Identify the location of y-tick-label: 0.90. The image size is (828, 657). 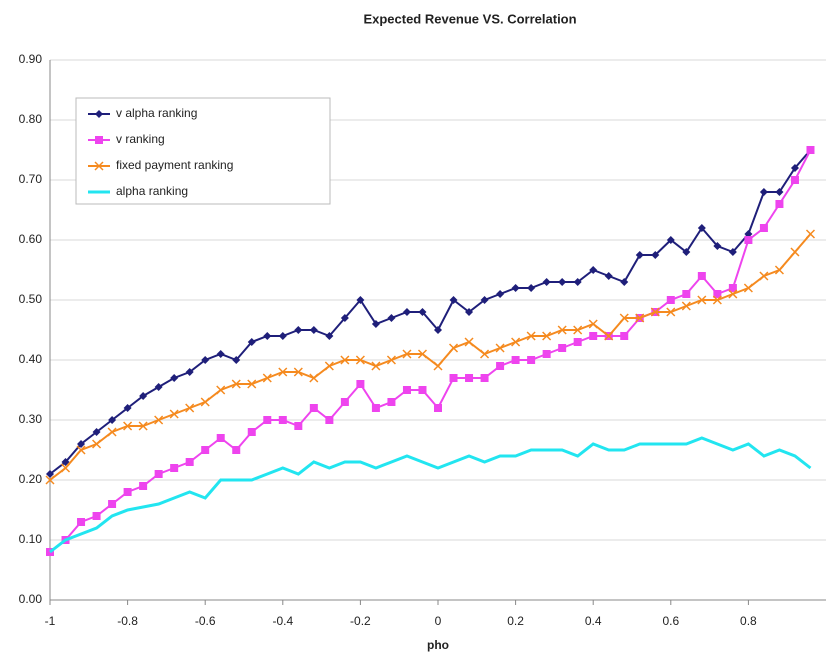
(31, 59).